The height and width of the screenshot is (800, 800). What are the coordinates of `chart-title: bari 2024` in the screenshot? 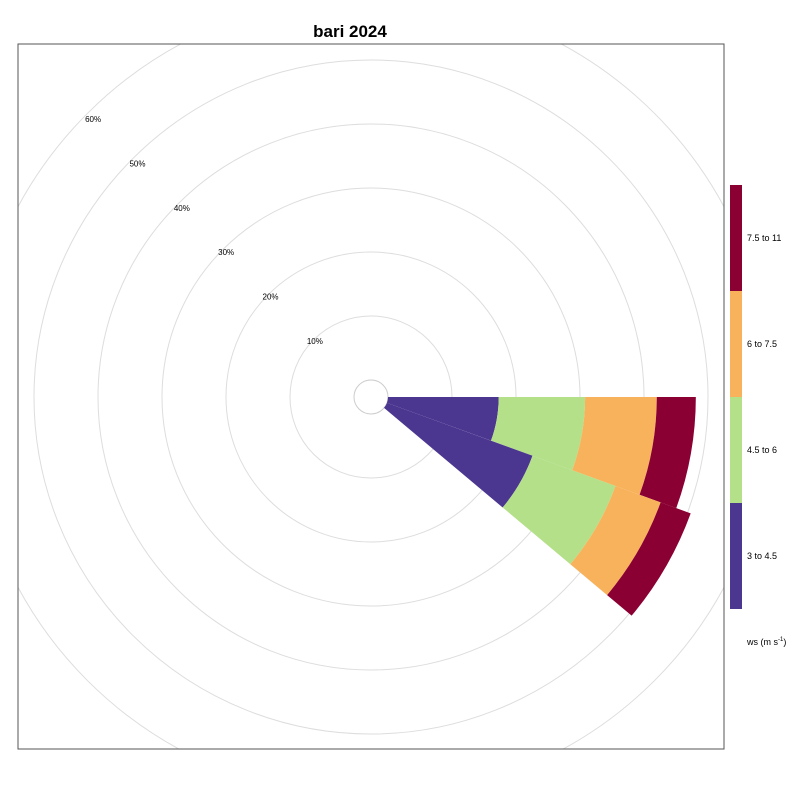 It's located at (350, 31).